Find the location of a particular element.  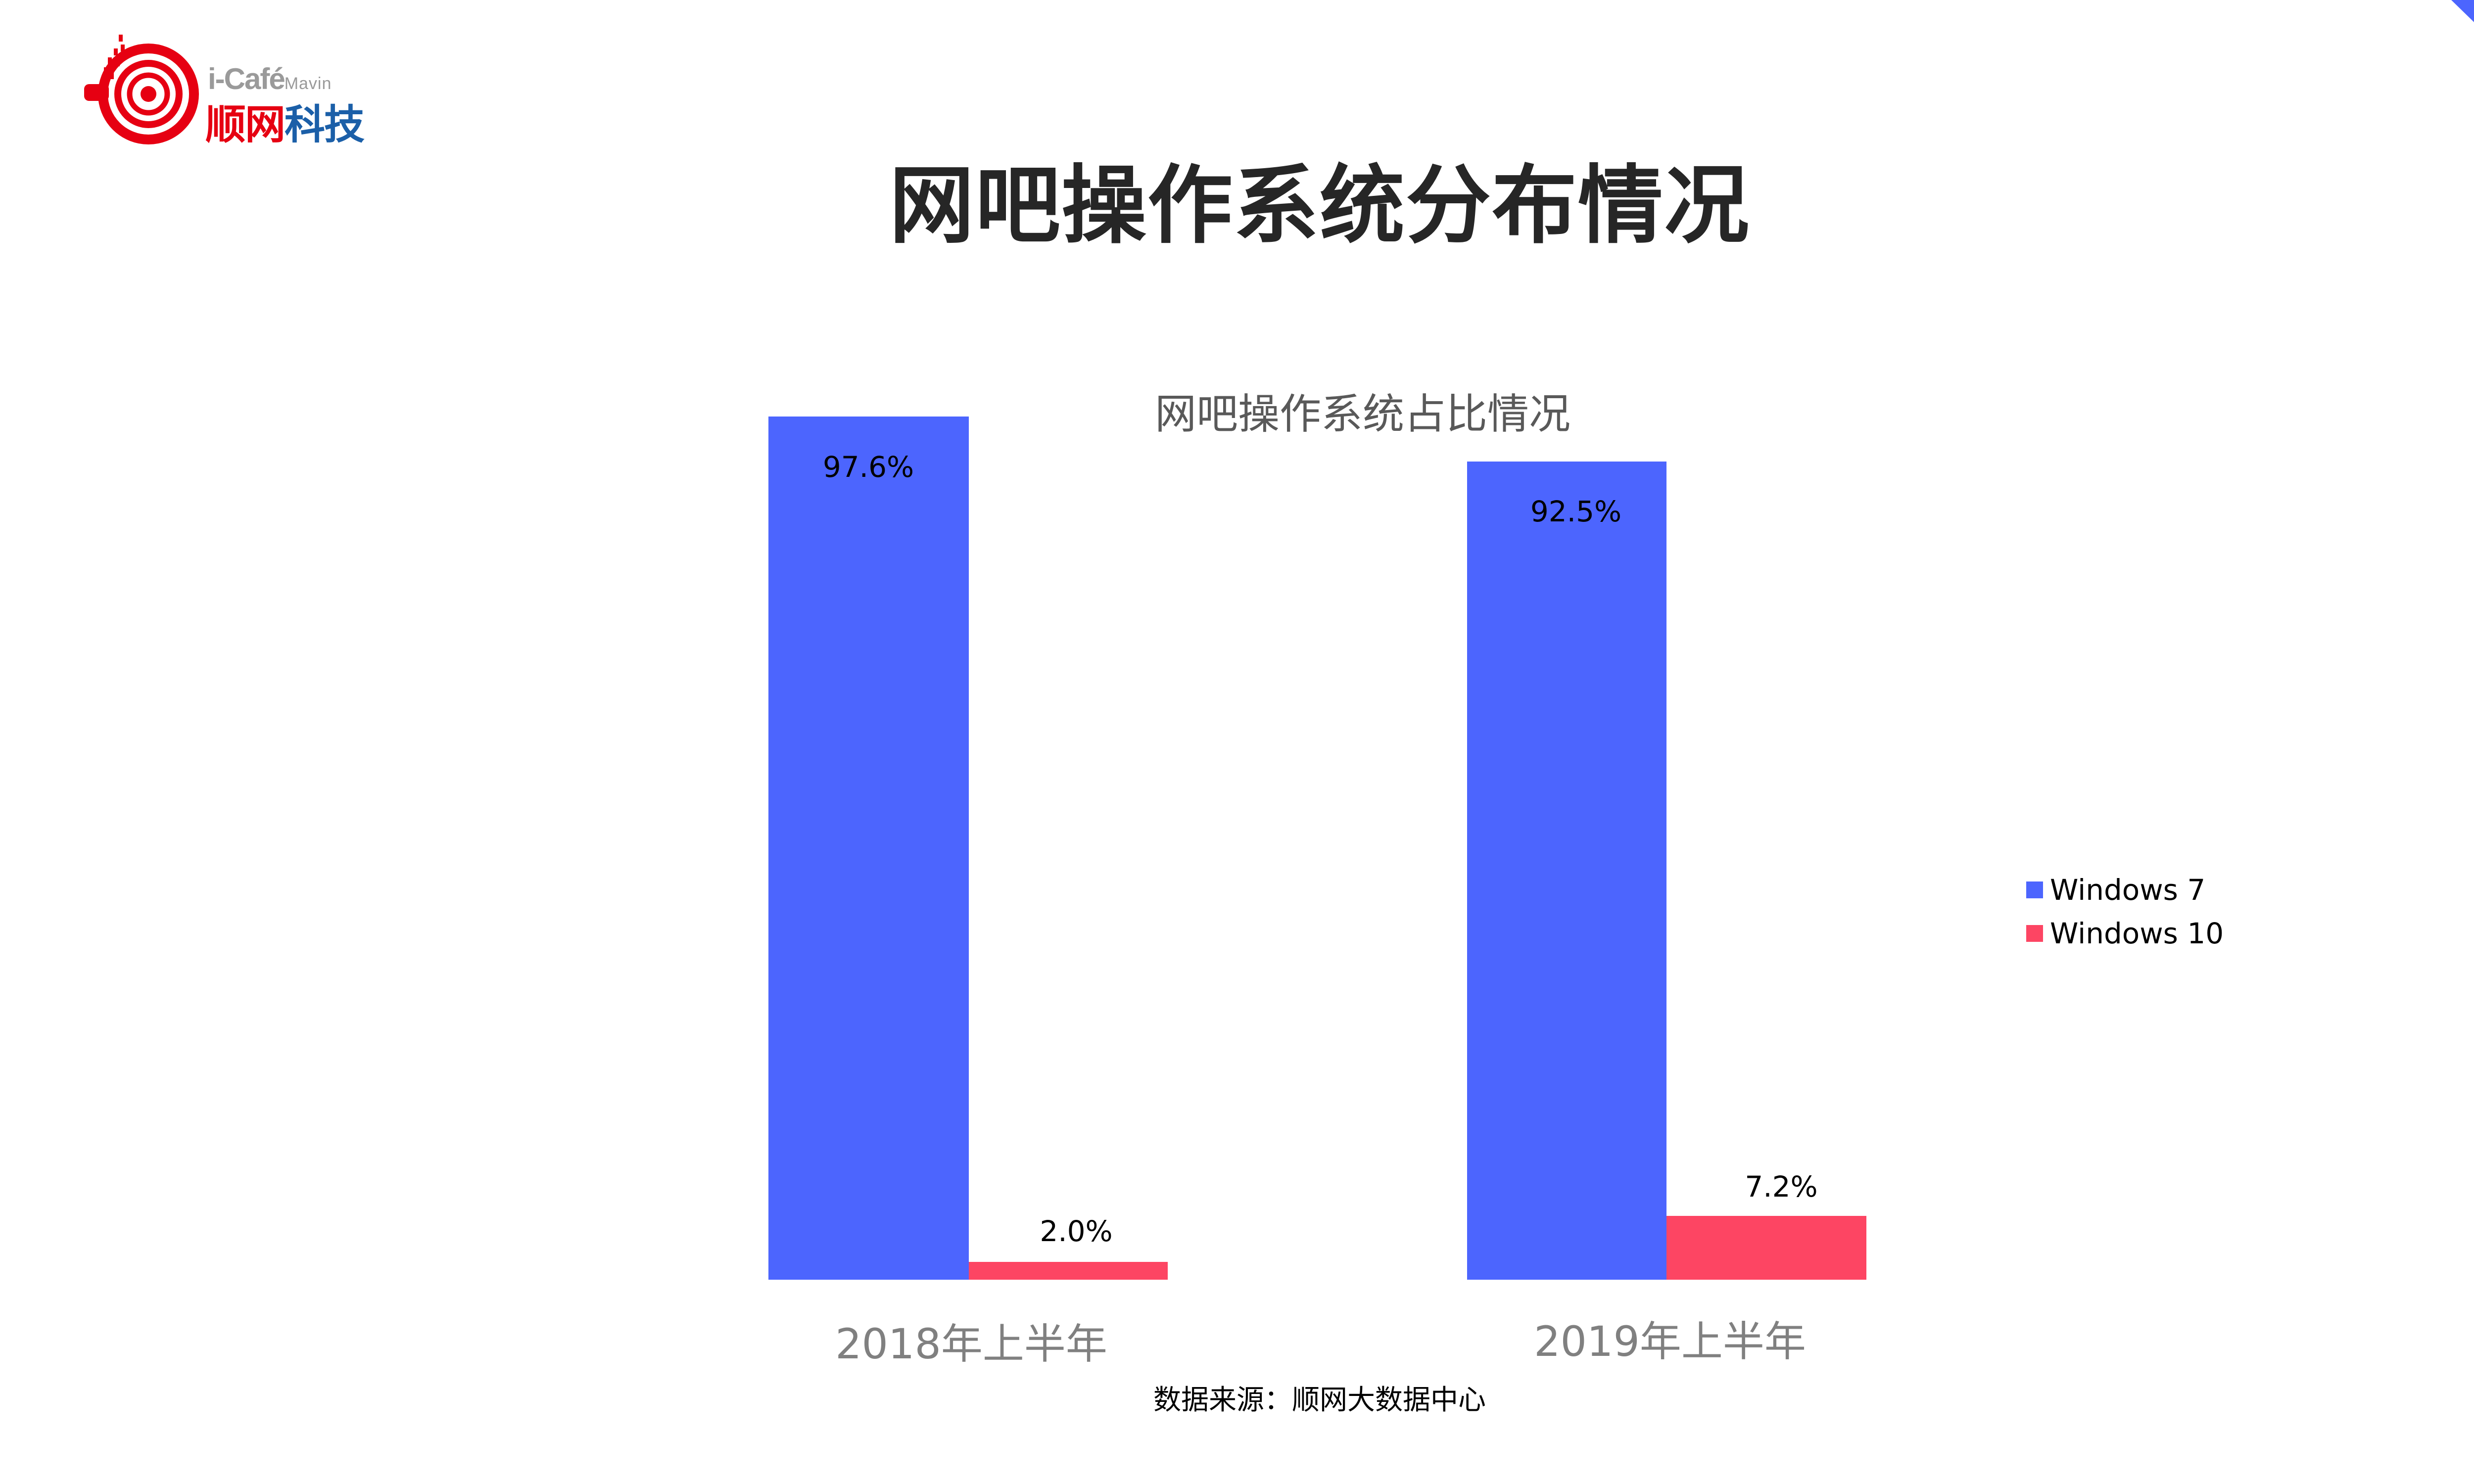

legend-swatch-windows10 is located at coordinates (2035, 933).